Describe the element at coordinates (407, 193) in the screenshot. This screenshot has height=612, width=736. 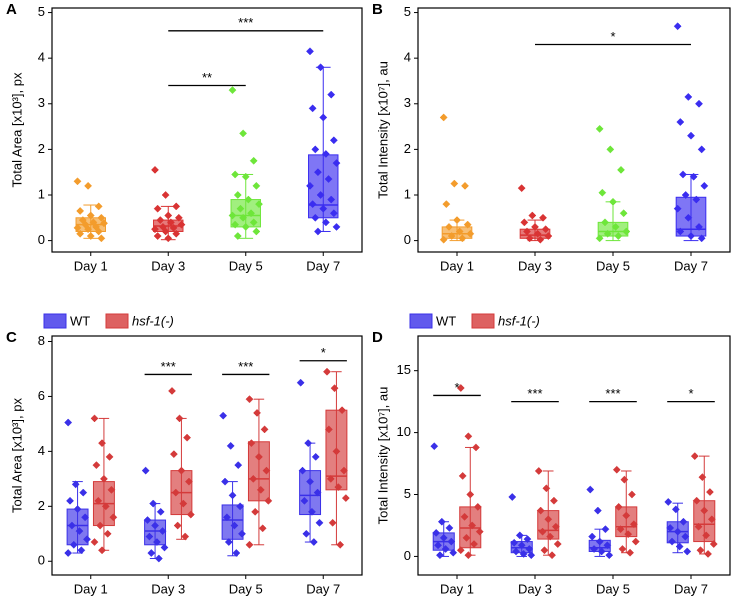
I see `y-tick-label: 1` at that location.